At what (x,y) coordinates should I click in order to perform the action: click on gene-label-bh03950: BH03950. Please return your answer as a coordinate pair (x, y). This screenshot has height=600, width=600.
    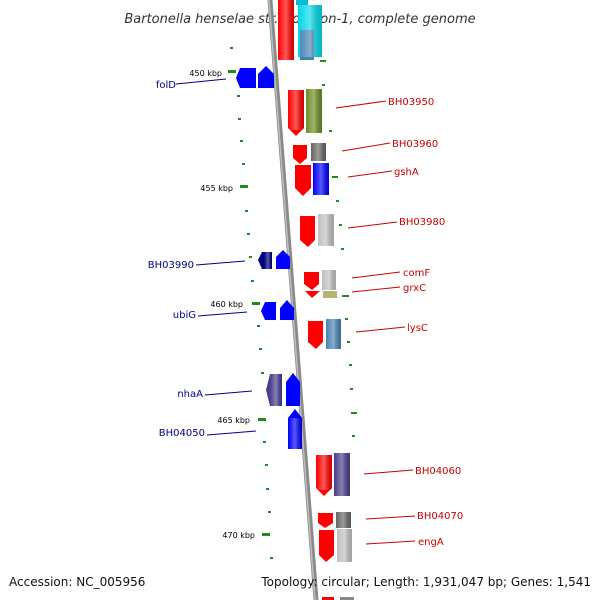
    Looking at the image, I should click on (411, 102).